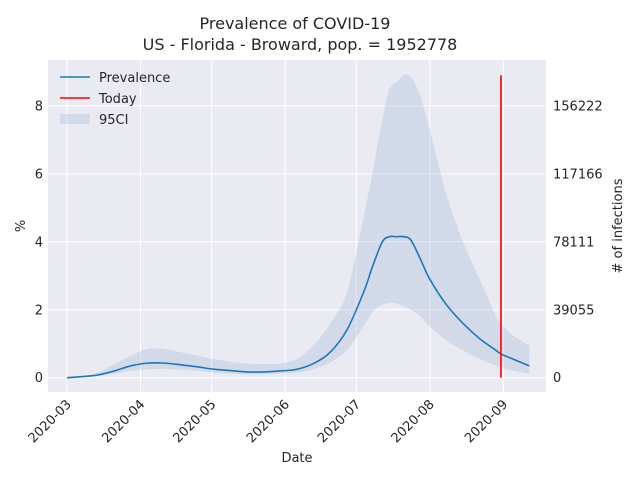 The image size is (640, 480). What do you see at coordinates (75, 119) in the screenshot?
I see `legend-95ci-swatch` at bounding box center [75, 119].